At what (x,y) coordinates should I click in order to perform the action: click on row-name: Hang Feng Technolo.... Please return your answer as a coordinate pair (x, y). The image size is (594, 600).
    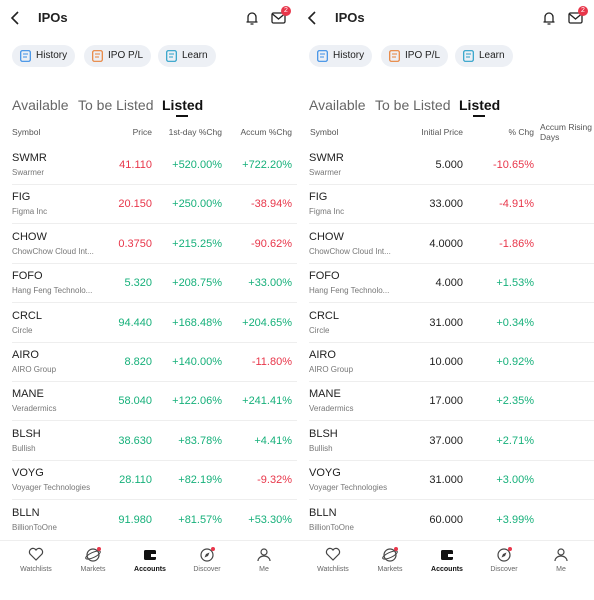
    Looking at the image, I should click on (349, 291).